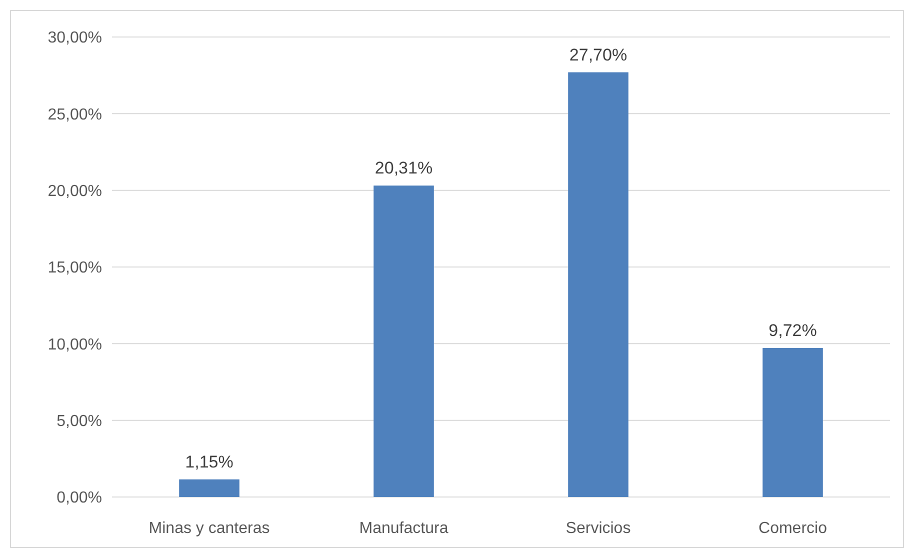 This screenshot has height=549, width=905. I want to click on data-label: 9,72%, so click(792, 330).